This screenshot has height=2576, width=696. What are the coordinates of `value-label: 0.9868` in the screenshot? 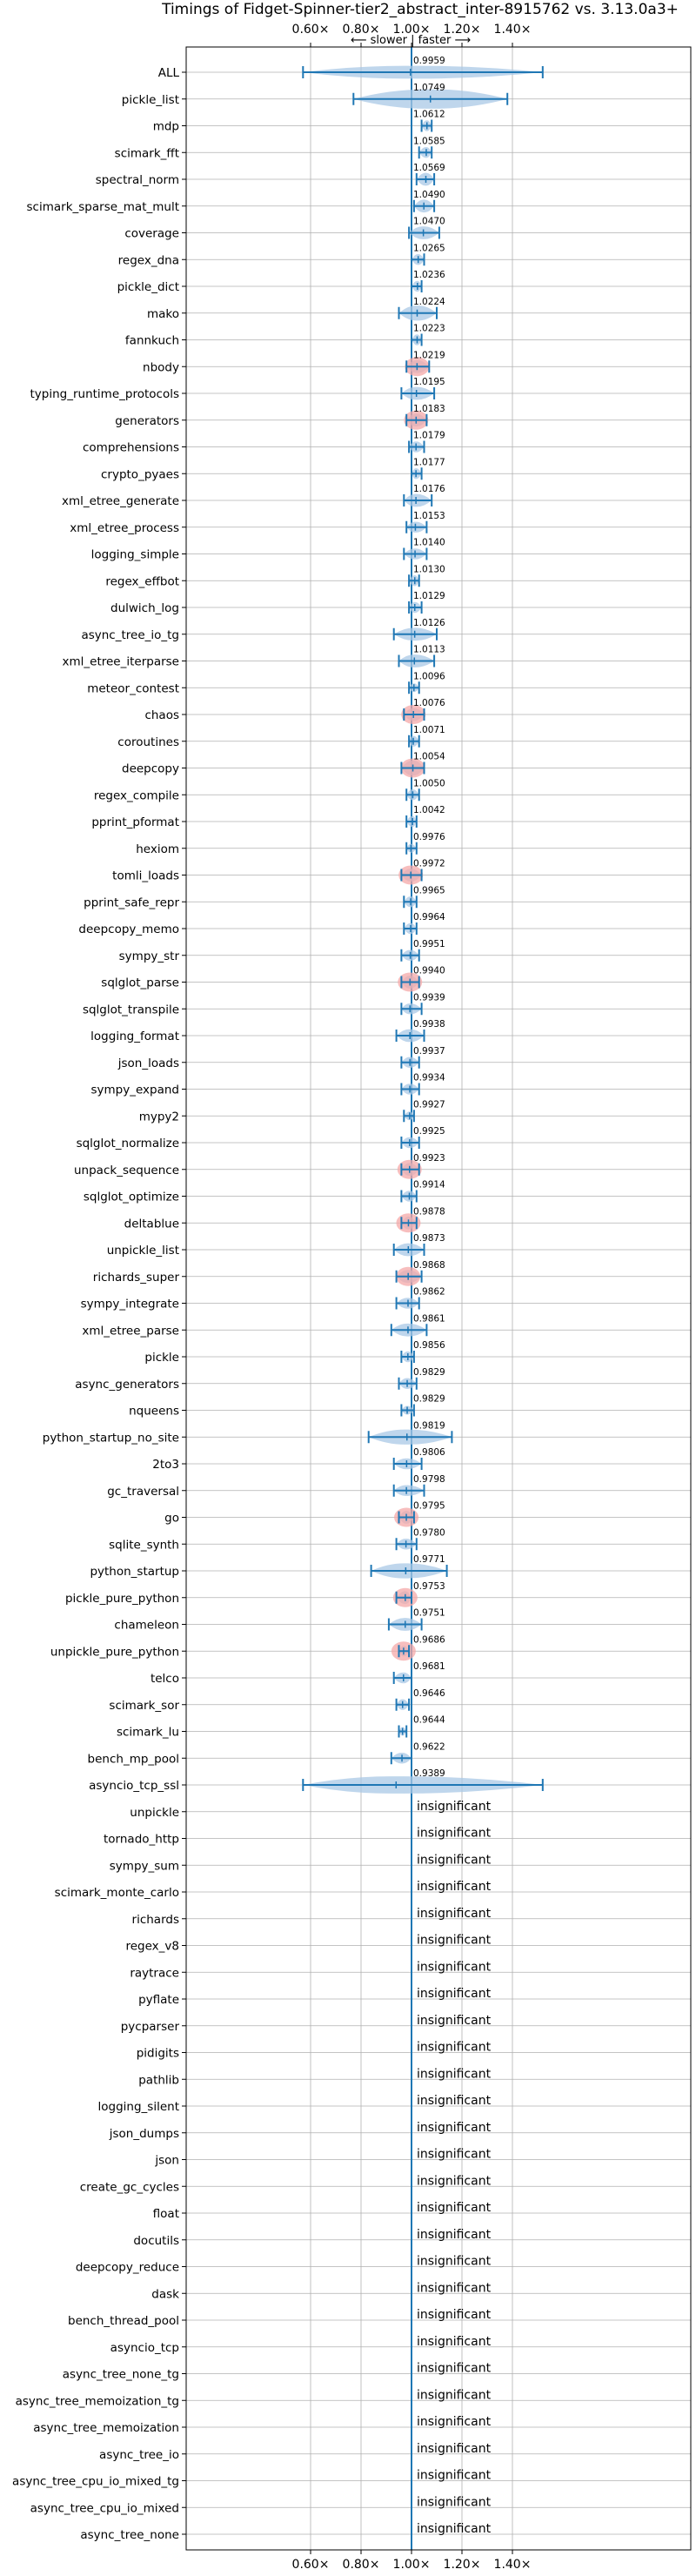 It's located at (429, 1265).